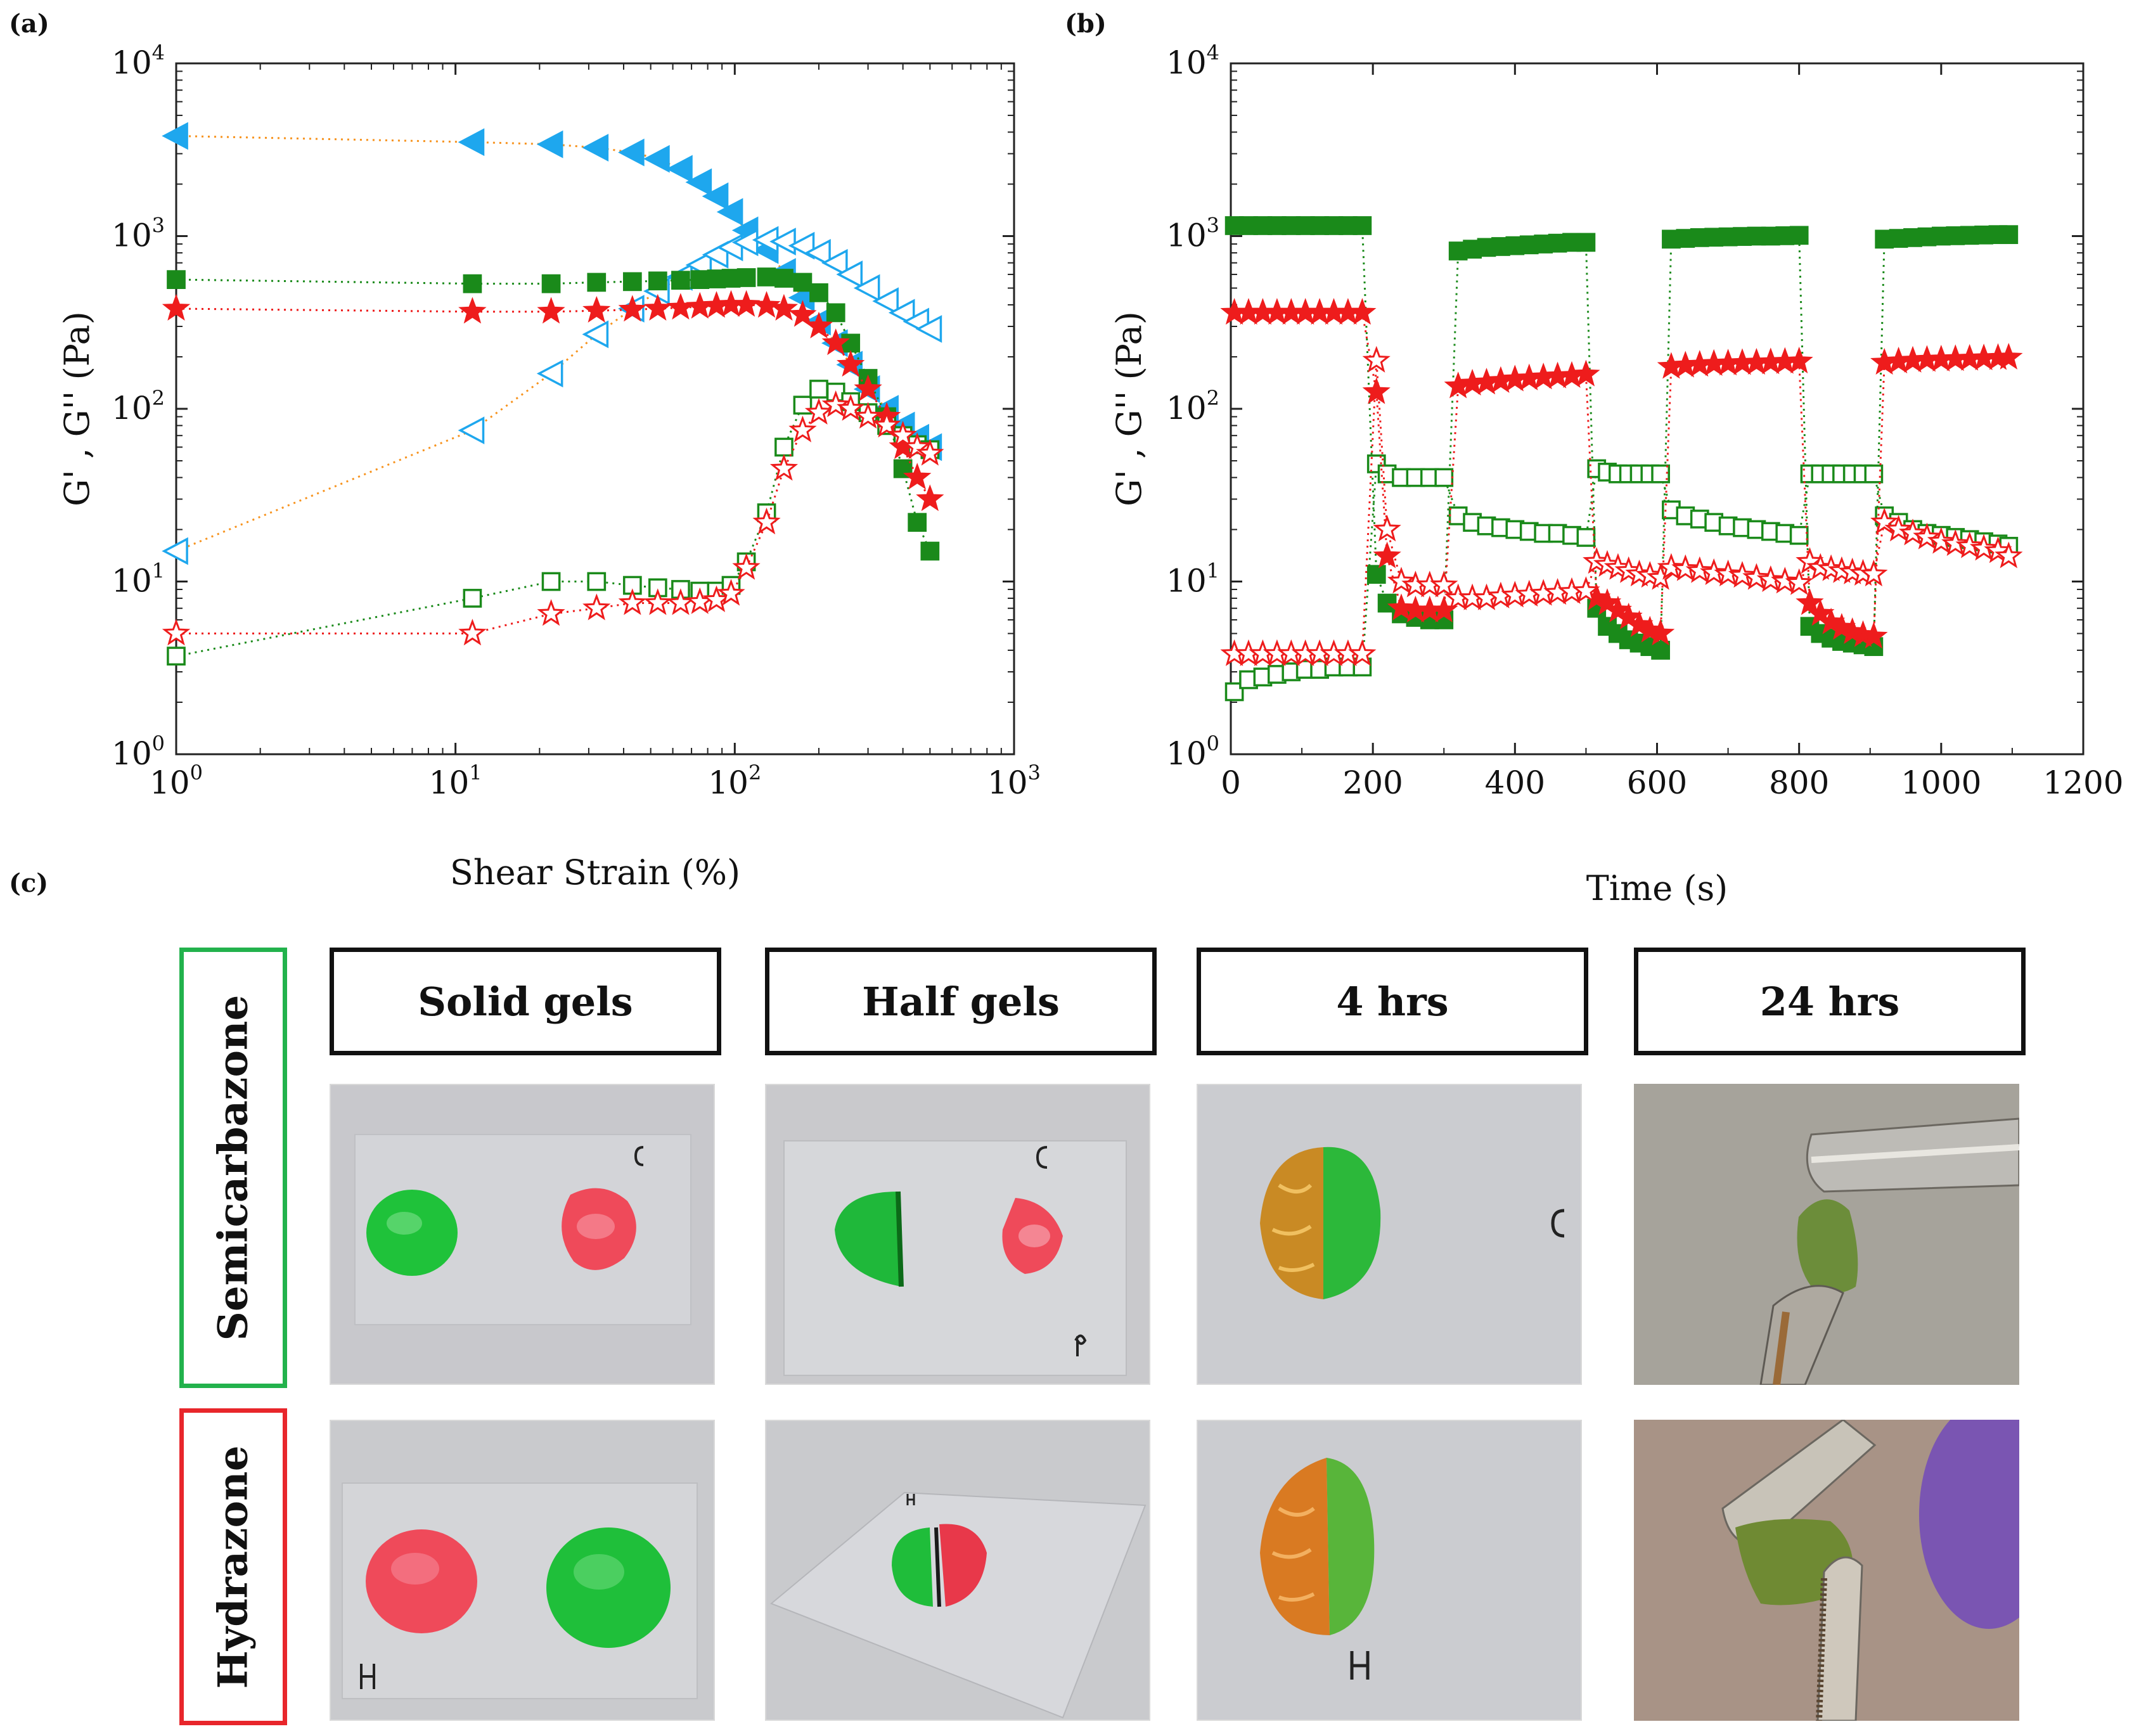 This screenshot has height=1736, width=2146. Describe the element at coordinates (1657, 782) in the screenshot. I see `x-tick-label: 600` at that location.